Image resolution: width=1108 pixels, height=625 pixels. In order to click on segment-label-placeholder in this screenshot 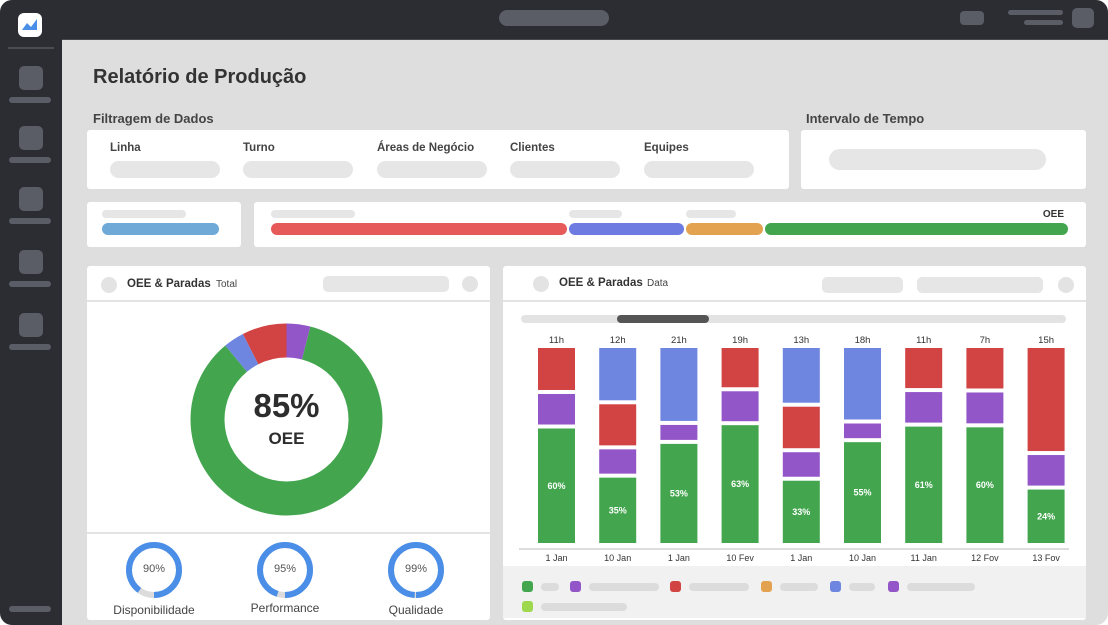, I will do `click(313, 214)`.